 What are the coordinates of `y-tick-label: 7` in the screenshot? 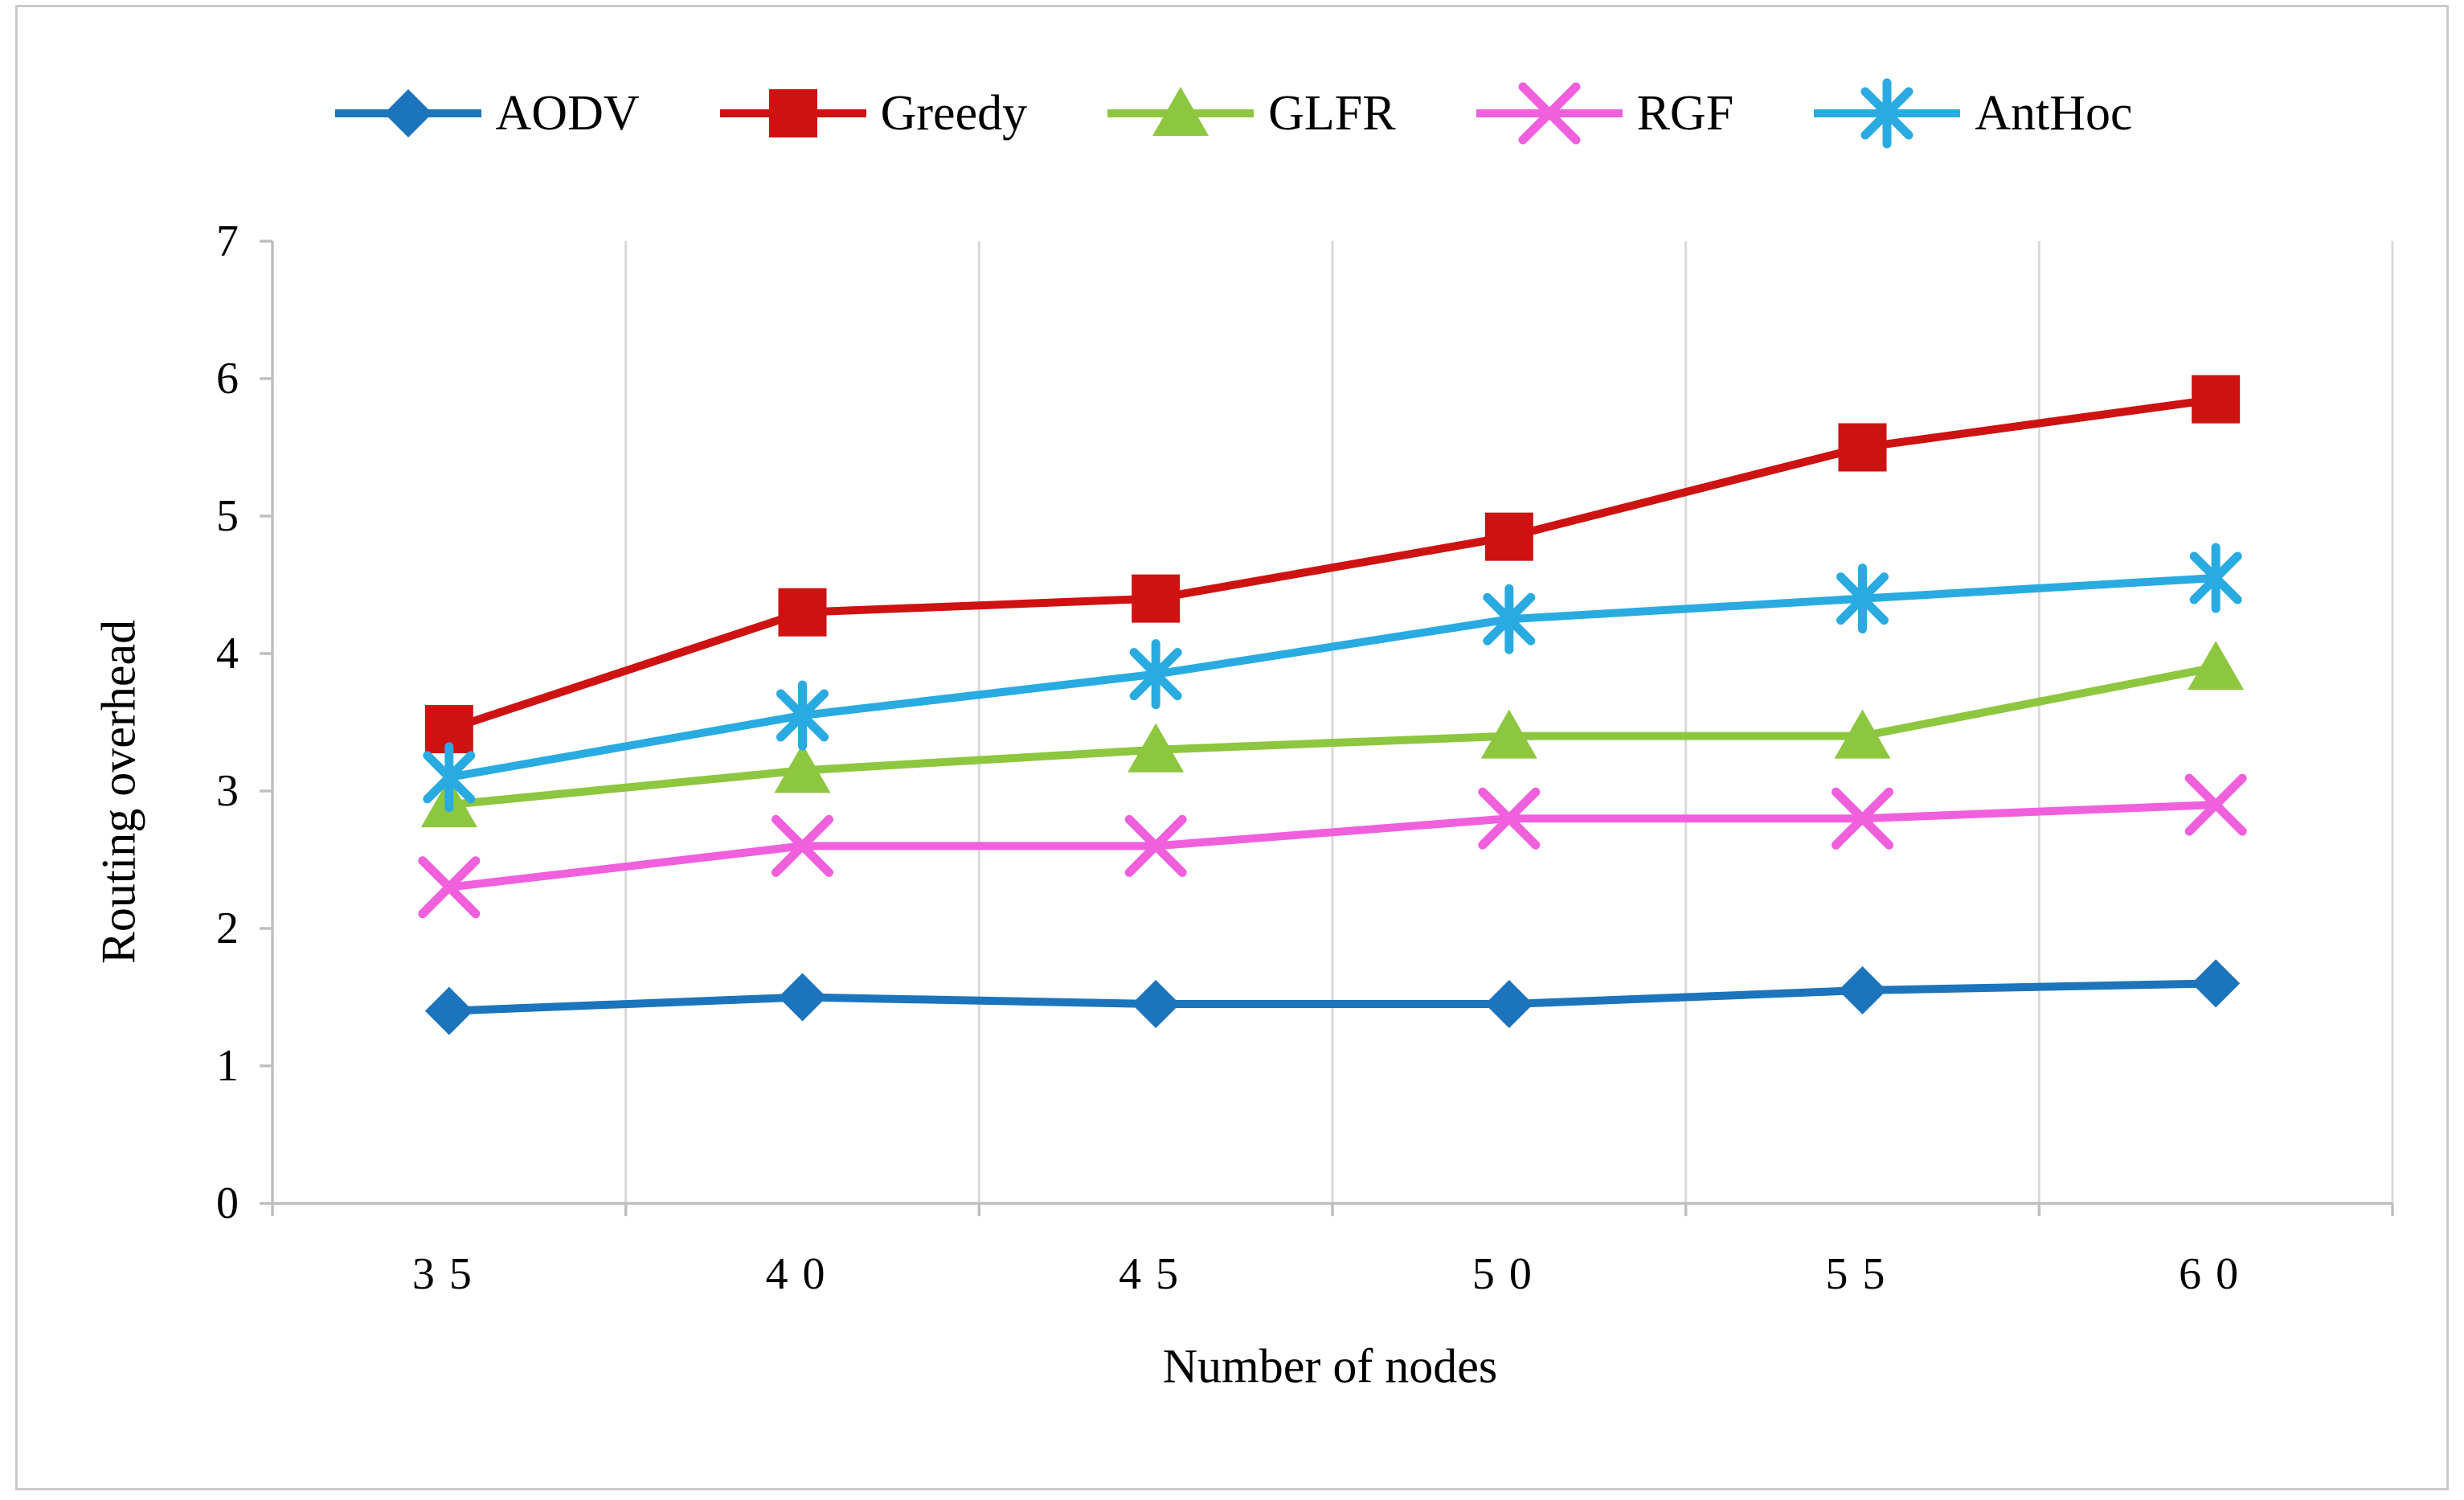 It's located at (227, 241).